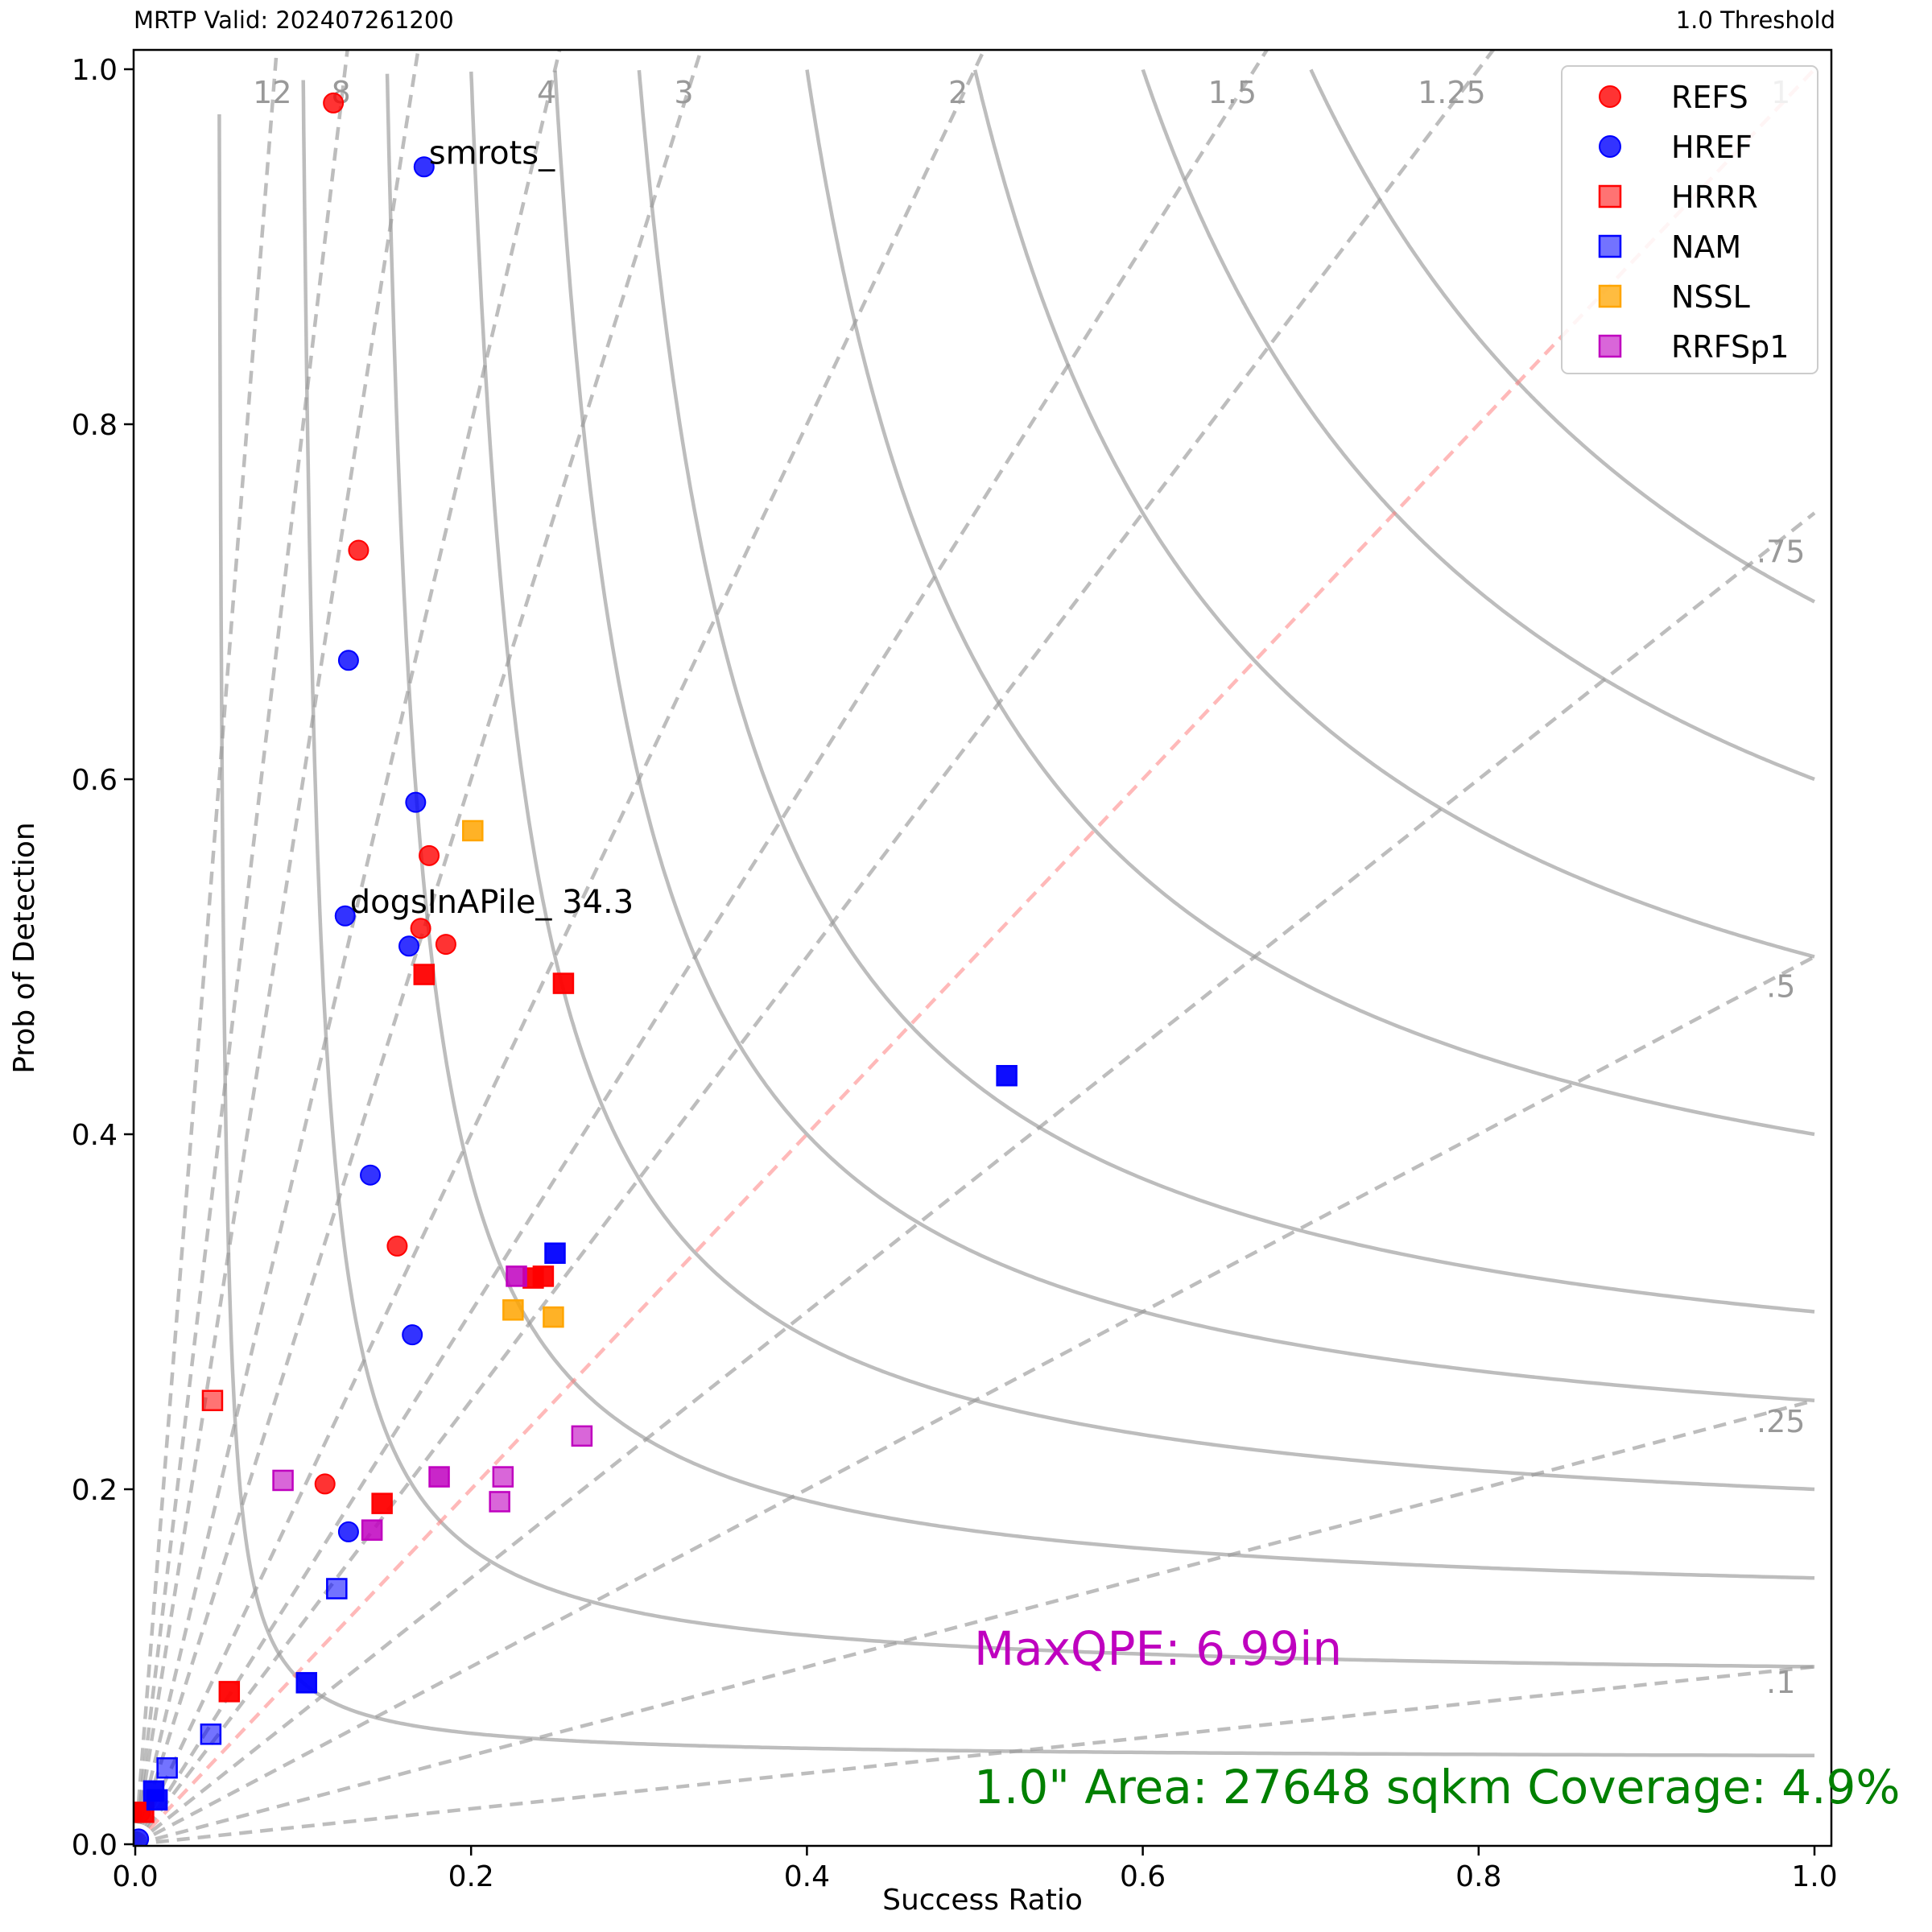 The width and height of the screenshot is (1932, 1932). I want to click on valid-time-label: MRTP Valid: 202407261200, so click(294, 20).